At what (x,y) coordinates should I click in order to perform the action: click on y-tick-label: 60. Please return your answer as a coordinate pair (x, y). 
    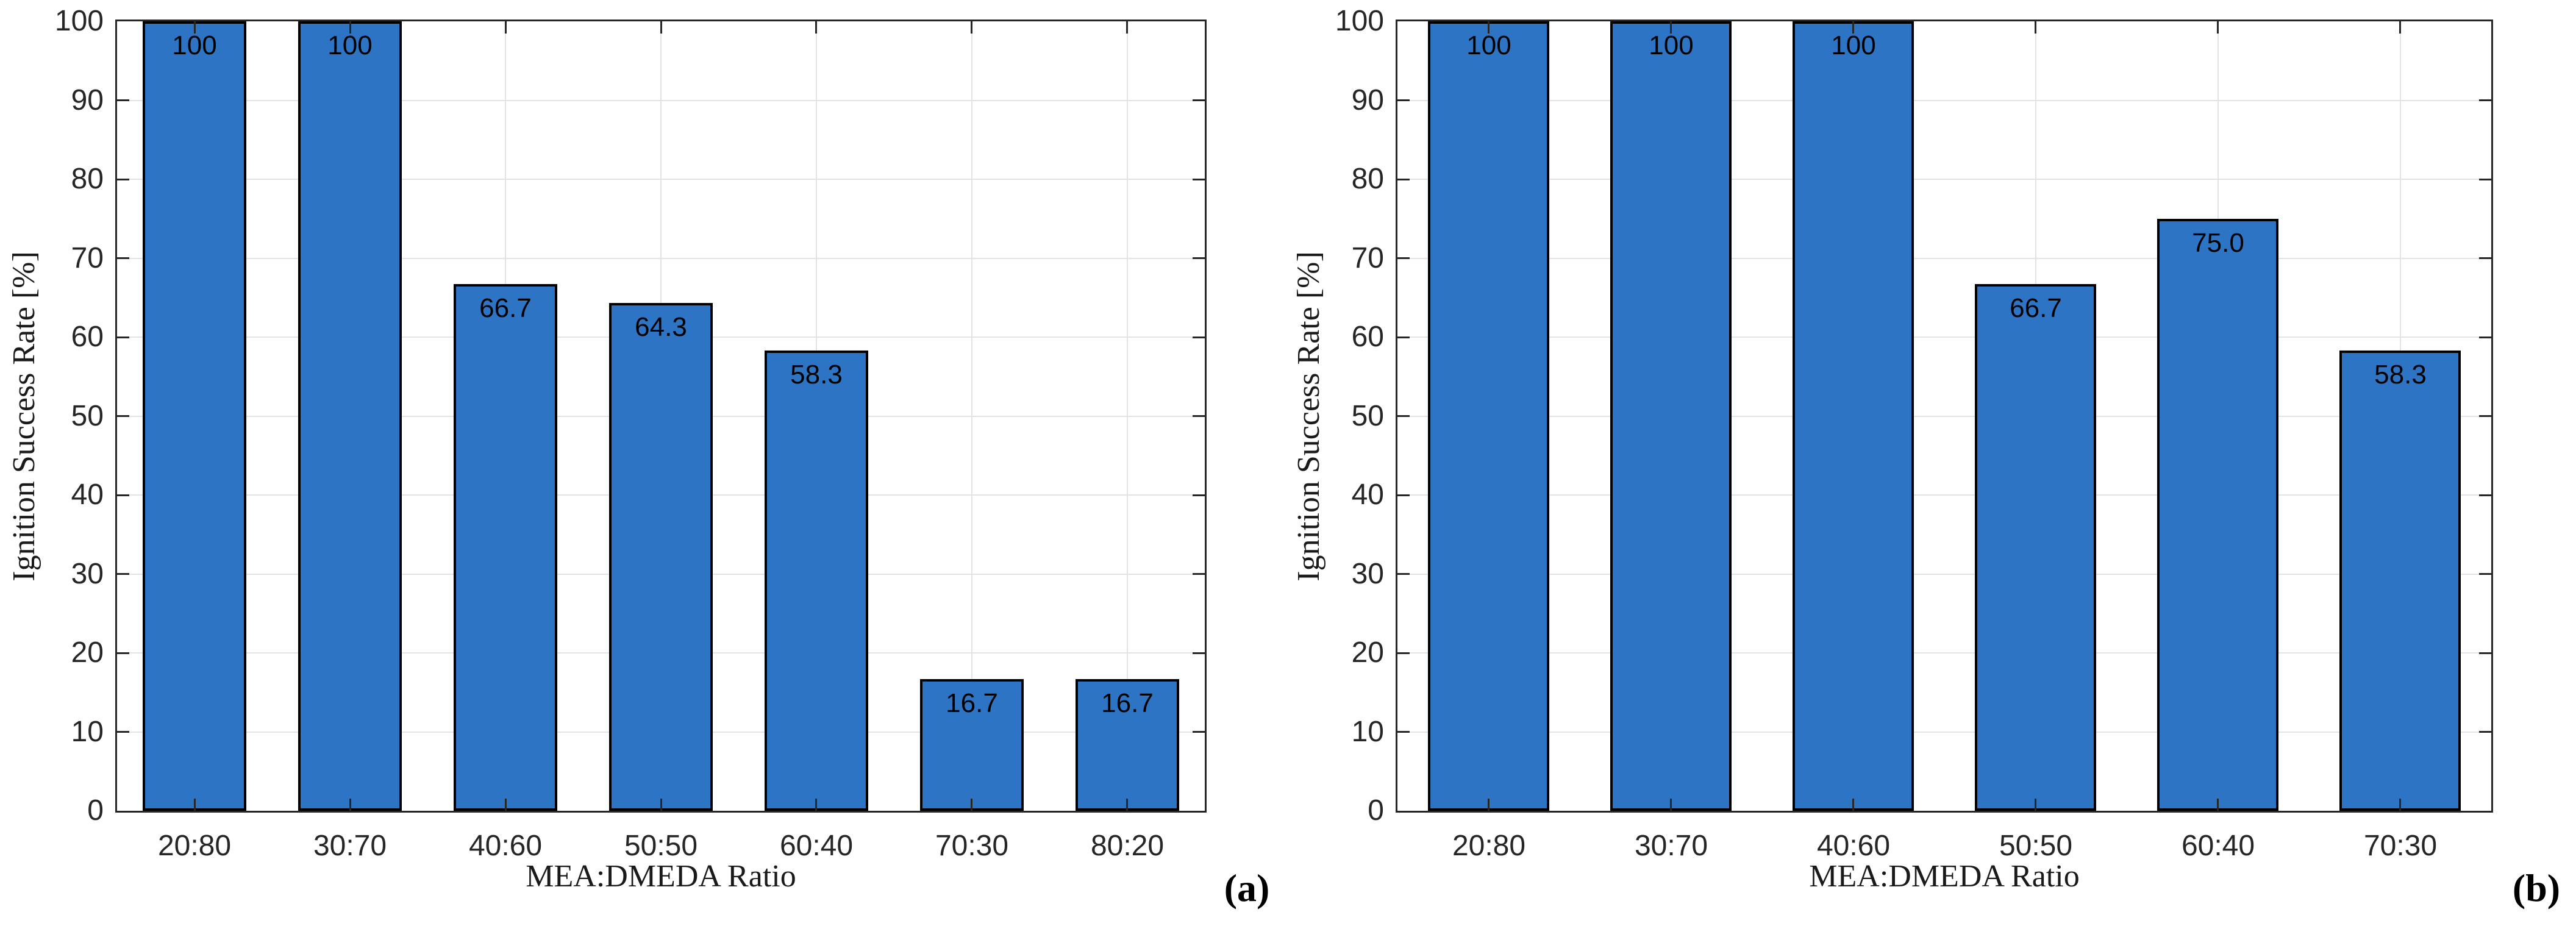
    Looking at the image, I should click on (1367, 337).